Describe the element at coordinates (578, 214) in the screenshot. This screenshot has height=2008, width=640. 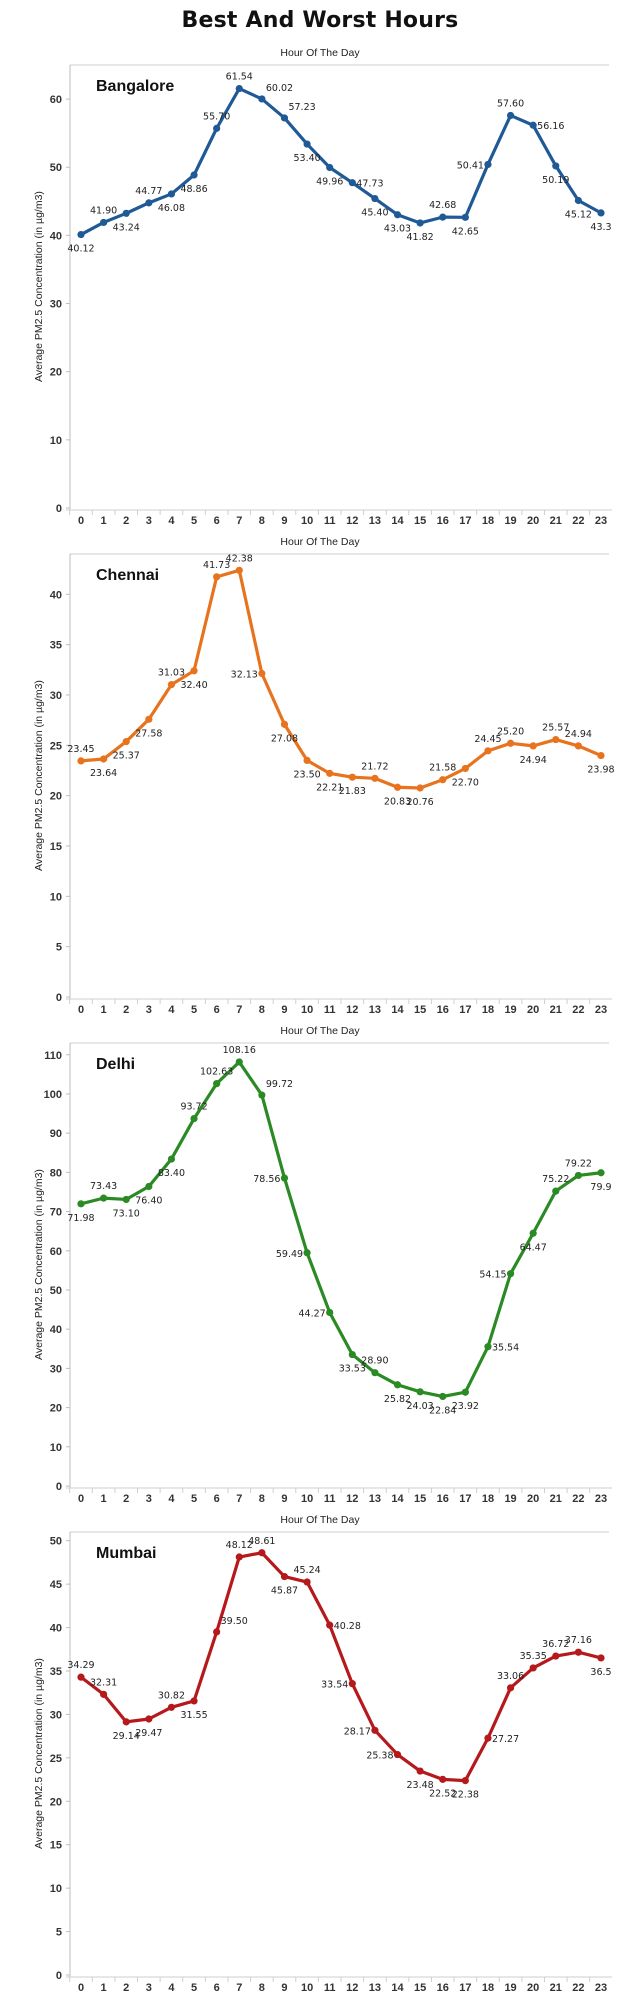
I see `data-label: 45.12` at that location.